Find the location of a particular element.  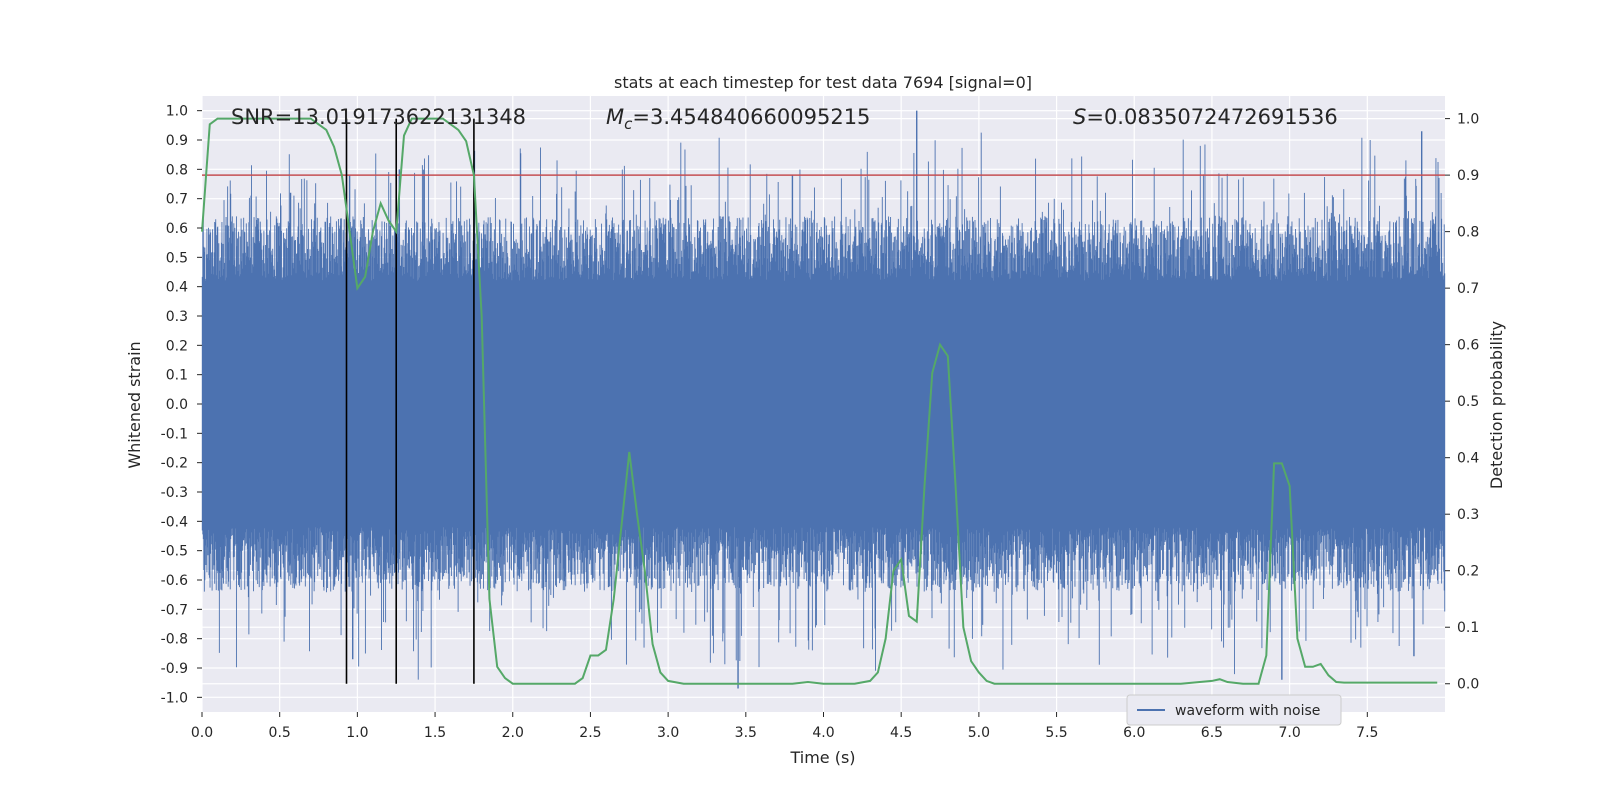

legend: waveform with noise is located at coordinates (1234, 710).